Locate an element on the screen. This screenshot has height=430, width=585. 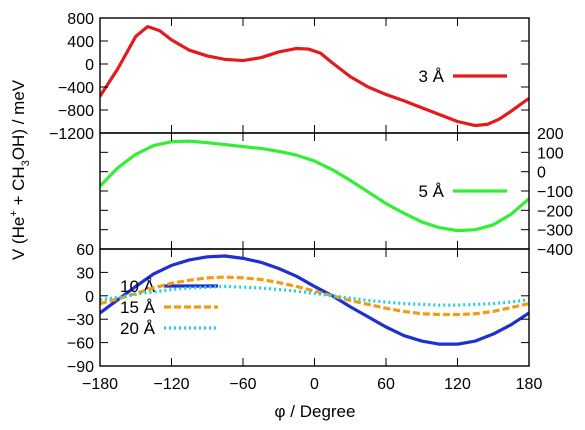
x-tick-label-1: −120 is located at coordinates (171, 384).